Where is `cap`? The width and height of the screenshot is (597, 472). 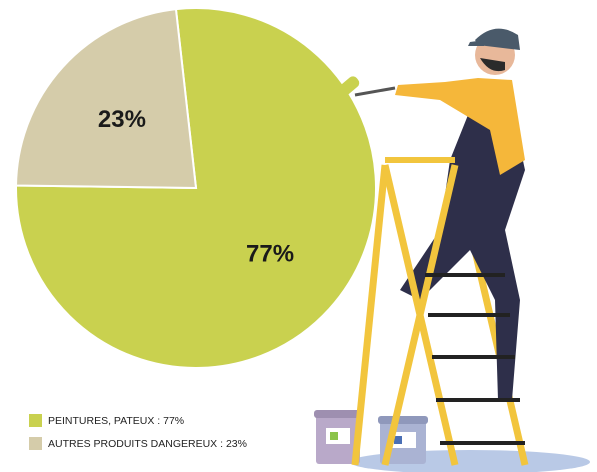
cap is located at coordinates (494, 39).